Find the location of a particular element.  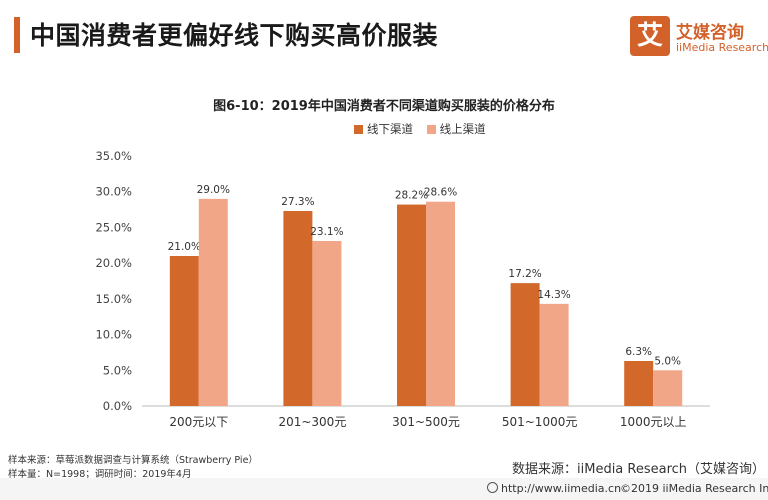

page-title: 中国消费者更偏好线下购买高价服装 is located at coordinates (234, 35).